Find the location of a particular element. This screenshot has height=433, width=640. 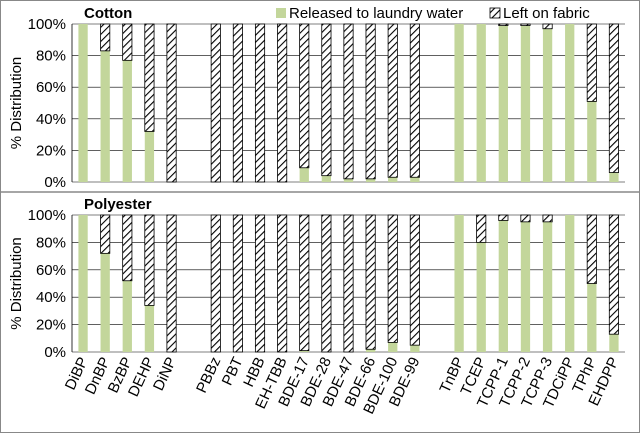

legend: Released to laundry water Left on fabric is located at coordinates (433, 13).